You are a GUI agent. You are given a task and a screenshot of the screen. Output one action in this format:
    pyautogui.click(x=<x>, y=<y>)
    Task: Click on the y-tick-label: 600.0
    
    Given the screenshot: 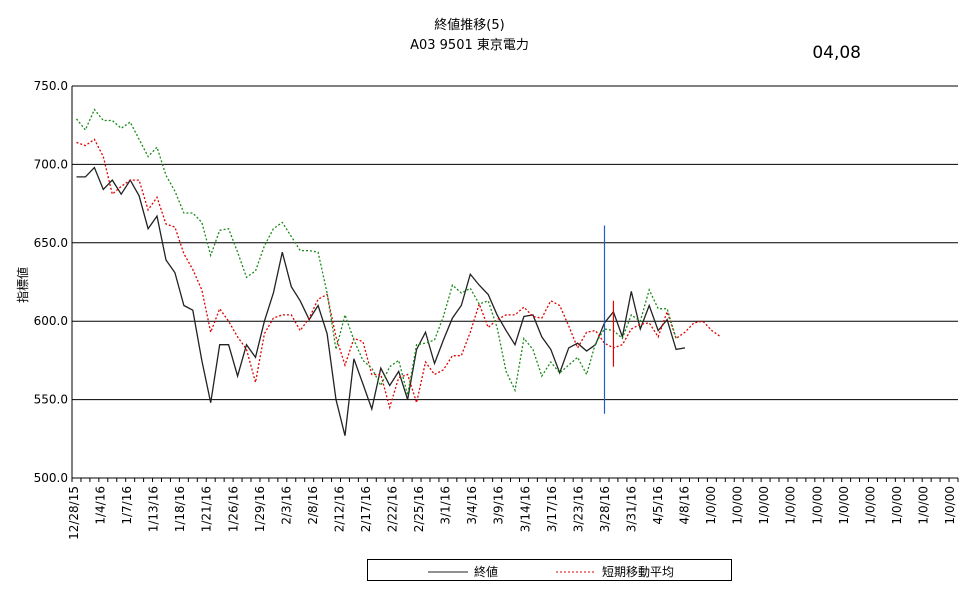 What is the action you would take?
    pyautogui.click(x=51, y=321)
    